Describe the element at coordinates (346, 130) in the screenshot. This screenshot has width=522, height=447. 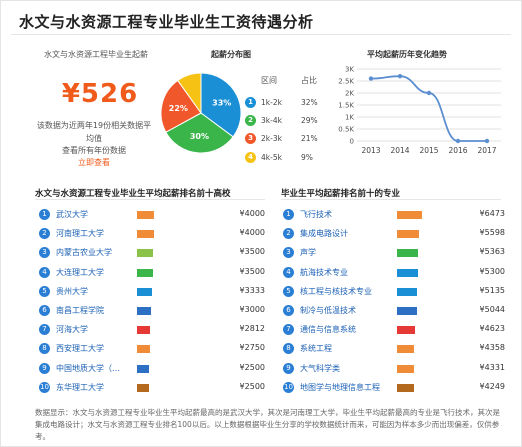
I see `y-tick-label: 0.5K` at that location.